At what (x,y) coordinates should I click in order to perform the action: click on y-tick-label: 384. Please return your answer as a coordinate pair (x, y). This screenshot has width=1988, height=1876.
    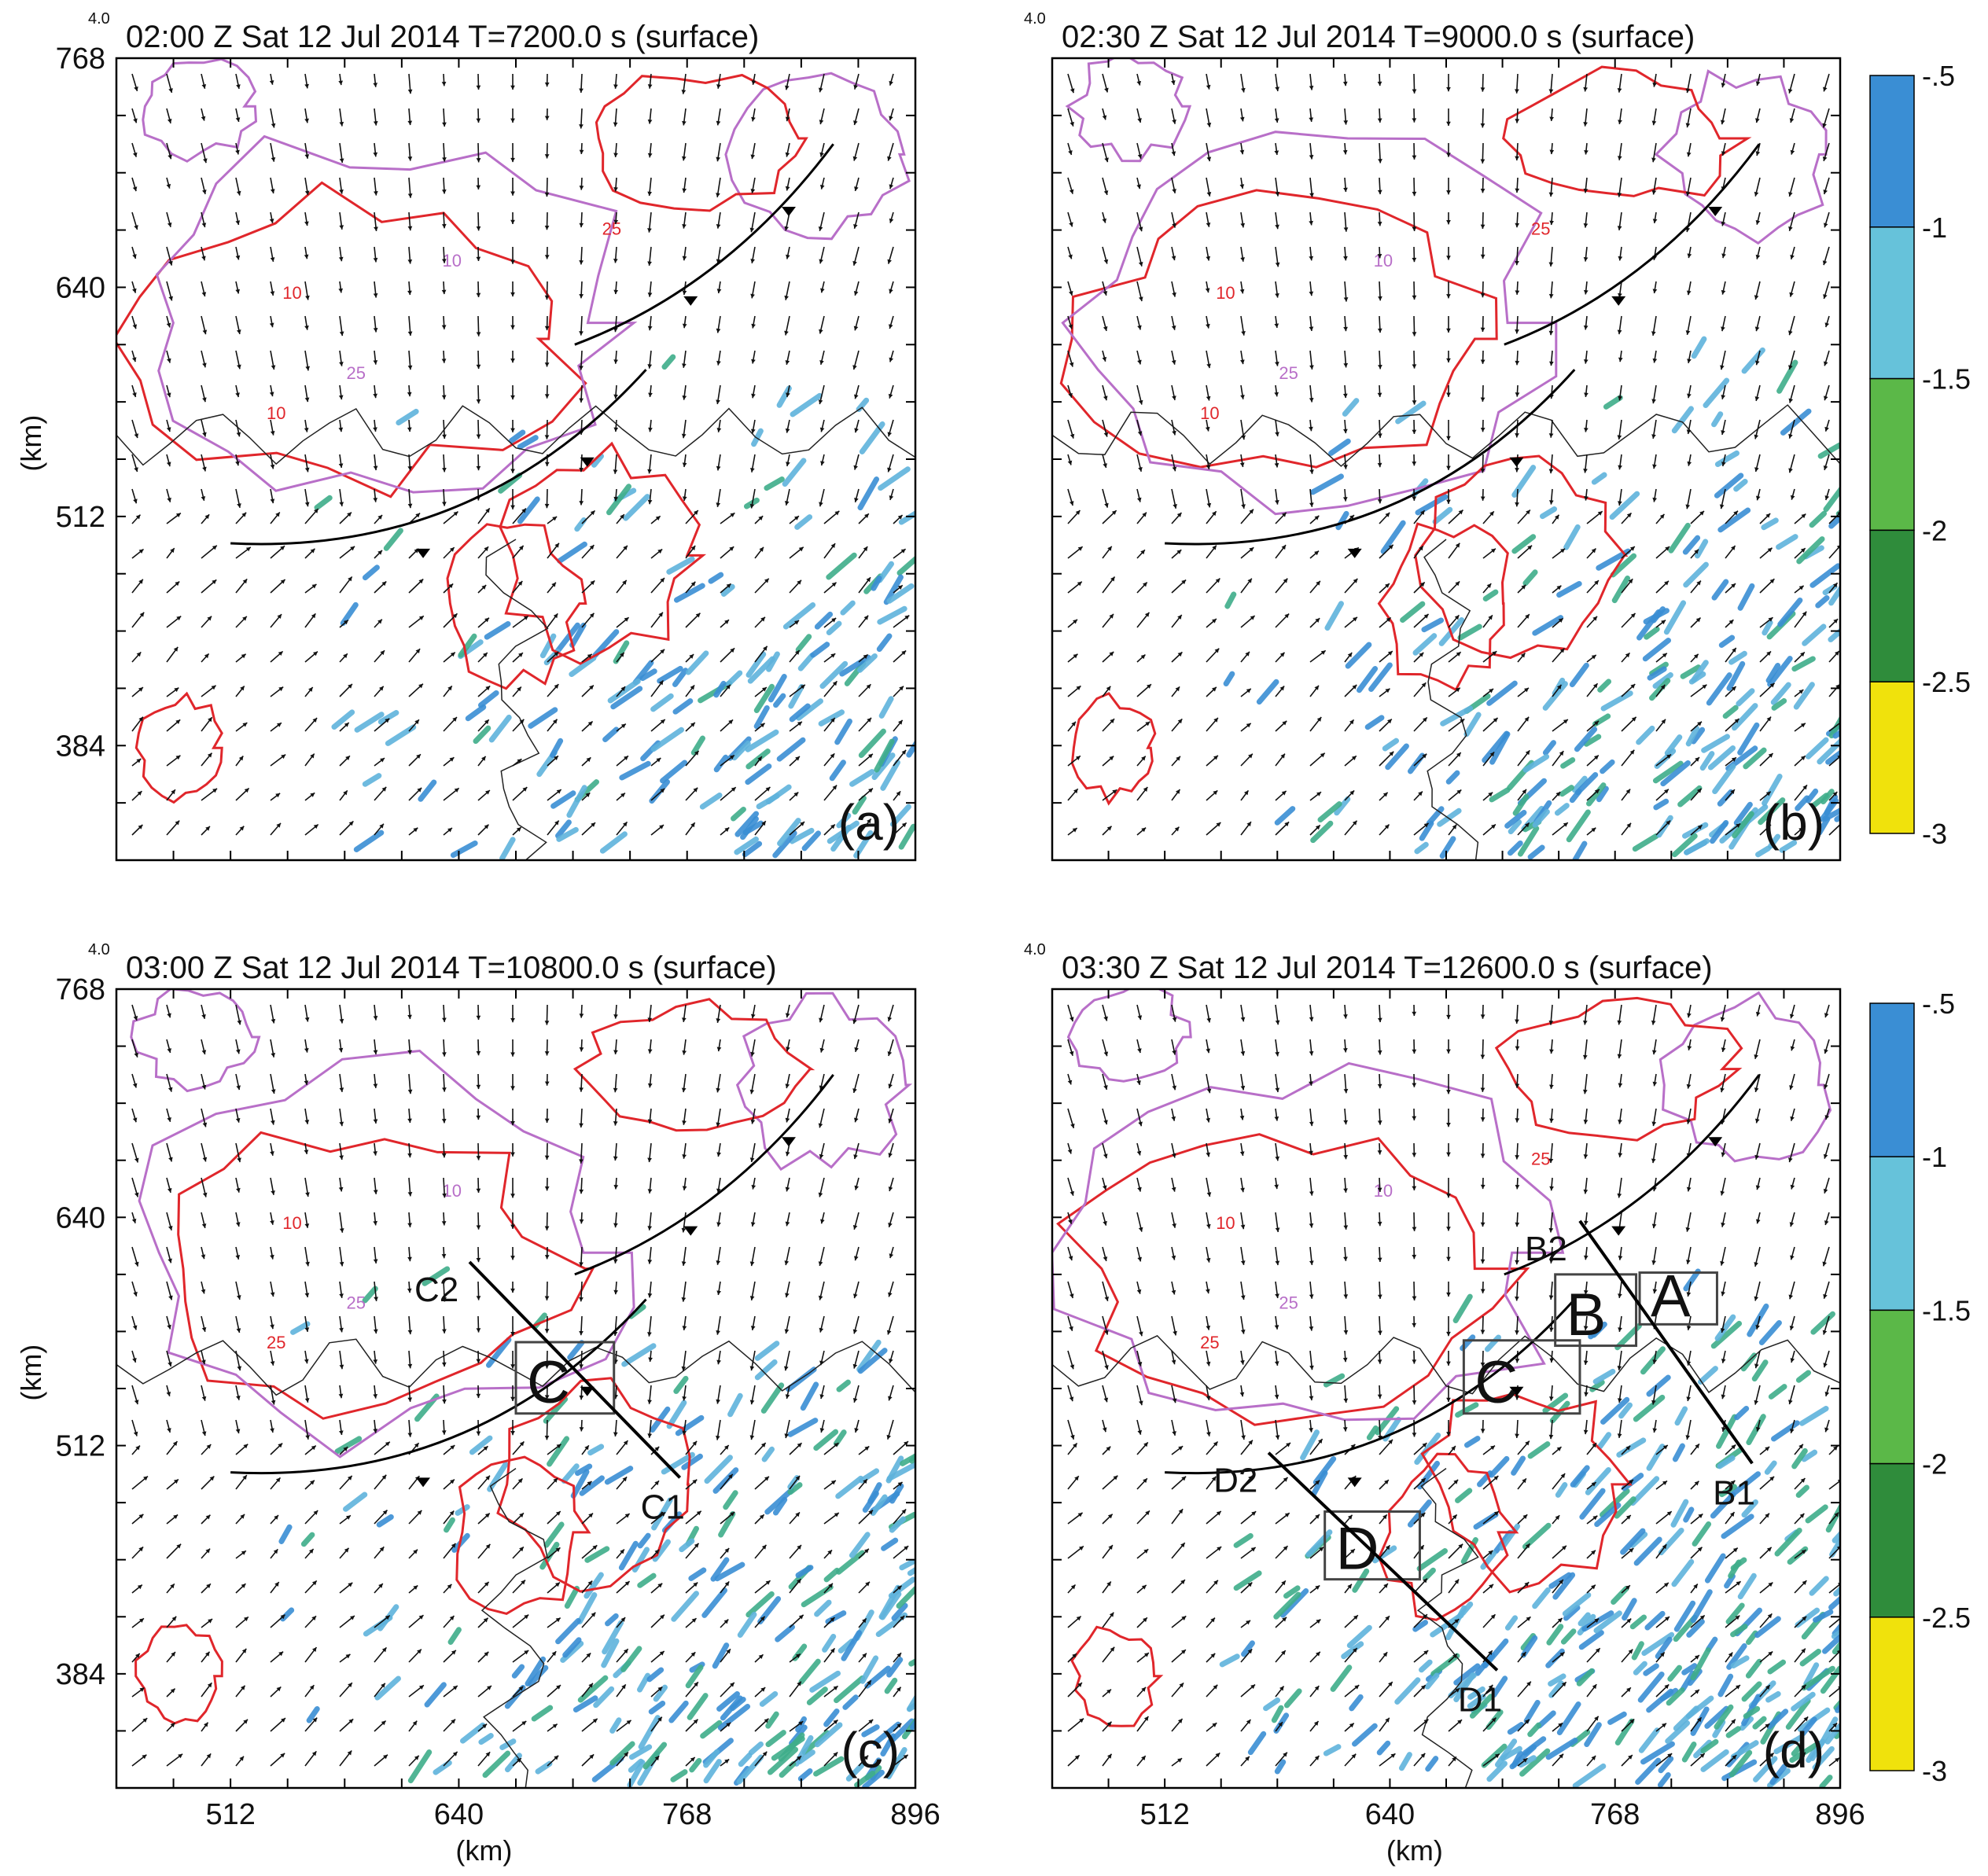
    Looking at the image, I should click on (80, 746).